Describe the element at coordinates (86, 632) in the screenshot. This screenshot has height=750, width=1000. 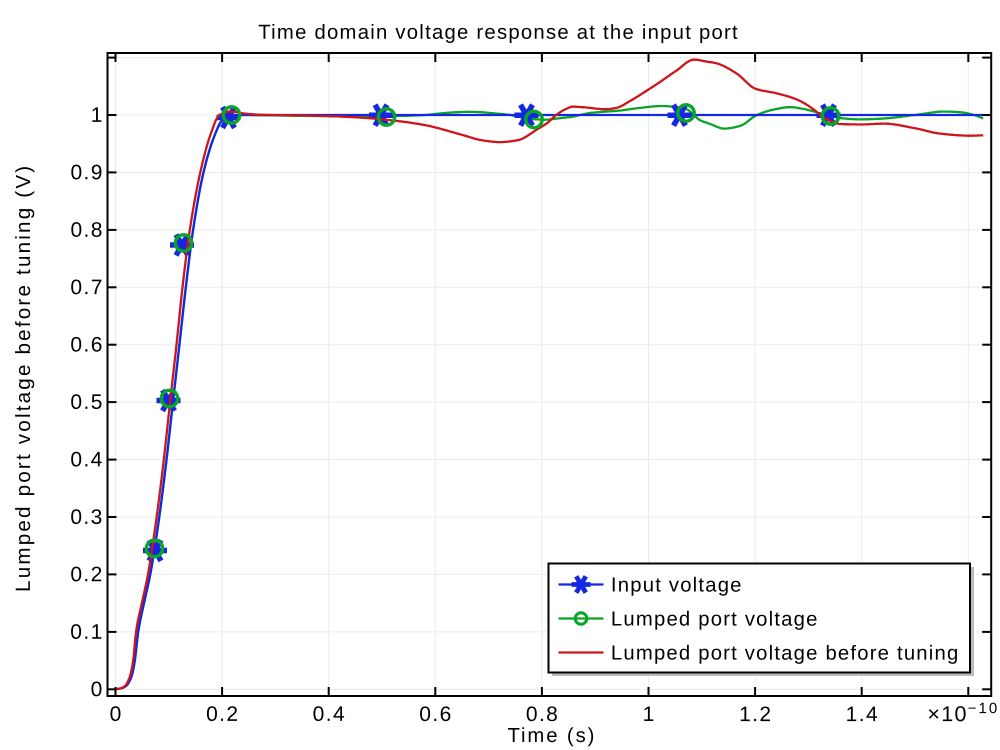
I see `svg-text: 0.1` at that location.